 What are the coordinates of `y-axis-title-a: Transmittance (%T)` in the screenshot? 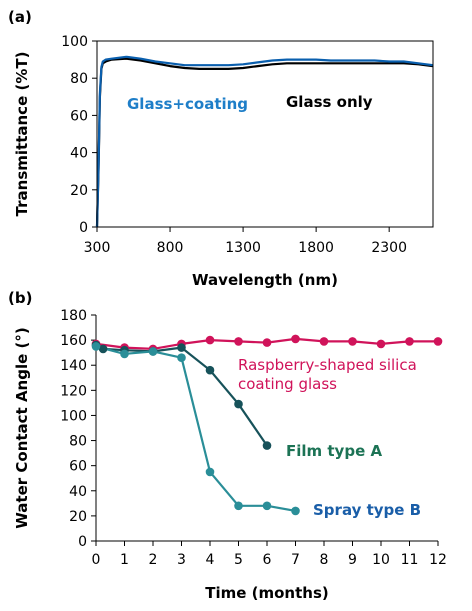 It's located at (22, 134).